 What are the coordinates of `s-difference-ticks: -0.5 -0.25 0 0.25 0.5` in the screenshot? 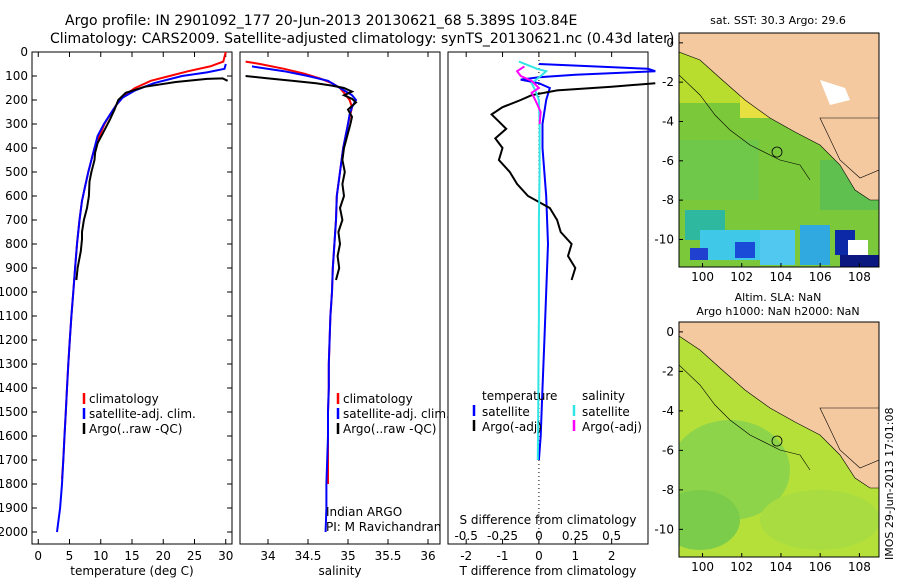 It's located at (537, 536).